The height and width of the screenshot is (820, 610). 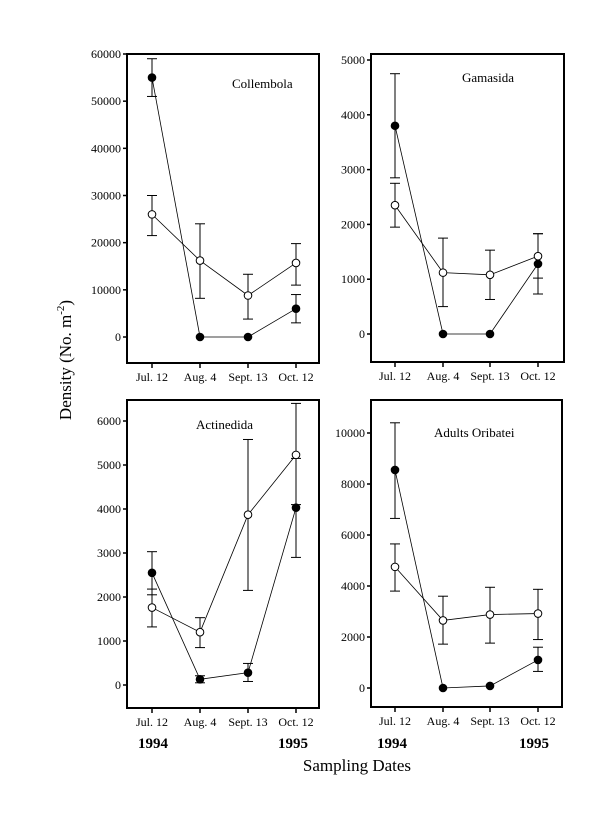 What do you see at coordinates (106, 243) in the screenshot?
I see `y-tick-label: 20000` at bounding box center [106, 243].